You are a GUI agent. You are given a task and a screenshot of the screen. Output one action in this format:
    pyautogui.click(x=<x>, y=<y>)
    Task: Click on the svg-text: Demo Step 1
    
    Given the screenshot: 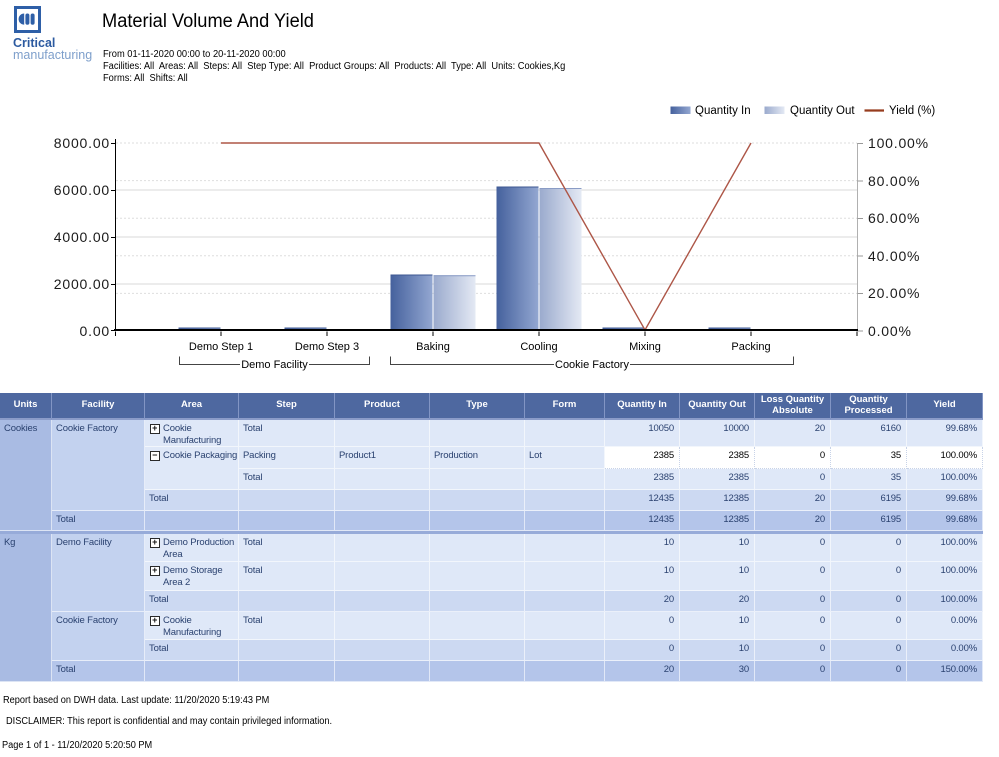 What is the action you would take?
    pyautogui.click(x=221, y=347)
    